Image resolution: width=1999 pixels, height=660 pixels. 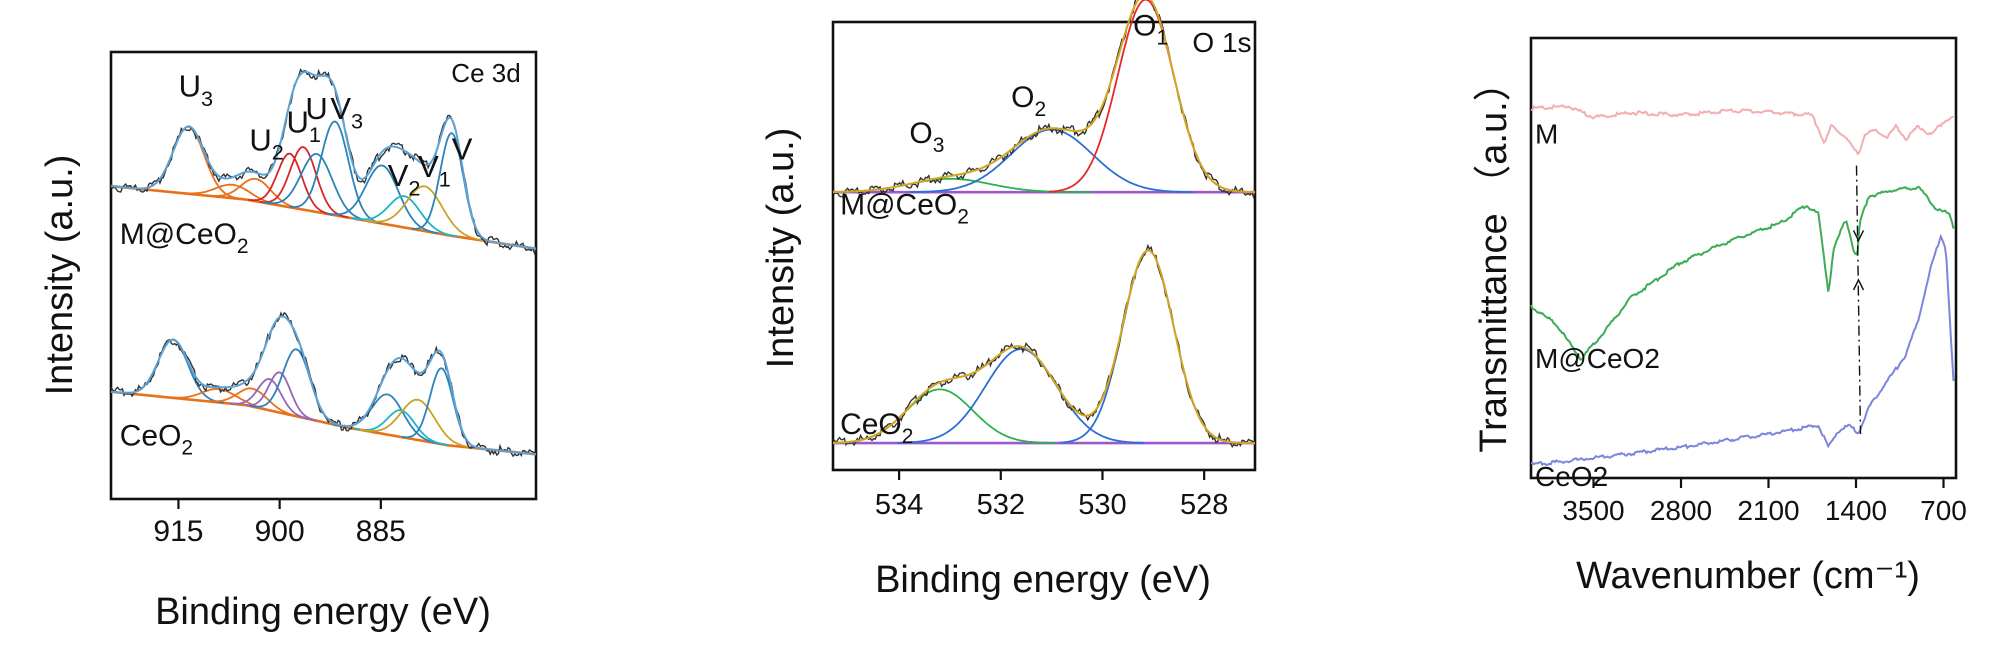 What do you see at coordinates (1044, 246) in the screenshot?
I see `o1s-plot-frame` at bounding box center [1044, 246].